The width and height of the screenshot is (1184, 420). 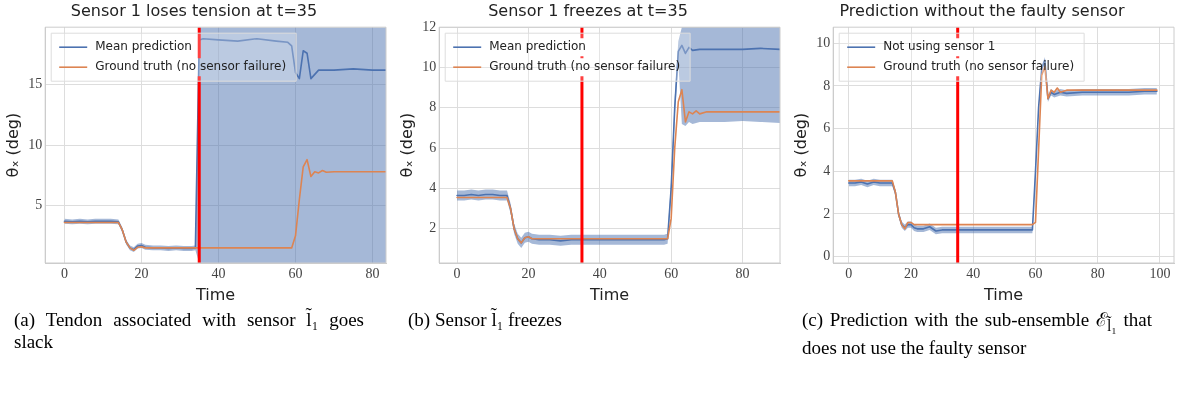 I want to click on y-tick-label: 5, so click(x=39, y=205).